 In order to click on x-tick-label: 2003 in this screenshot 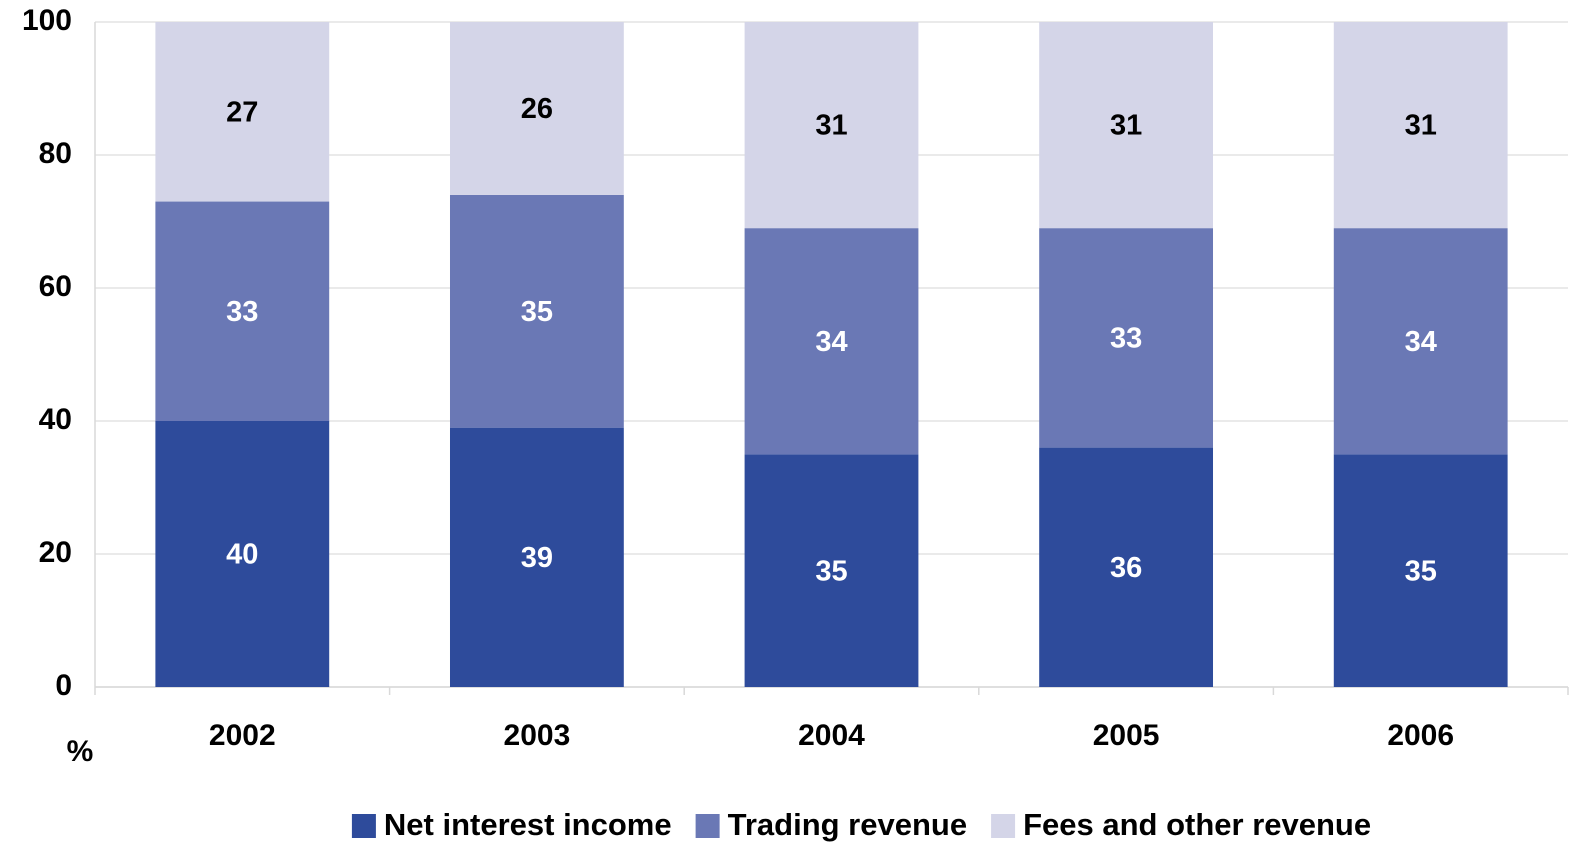, I will do `click(537, 735)`.